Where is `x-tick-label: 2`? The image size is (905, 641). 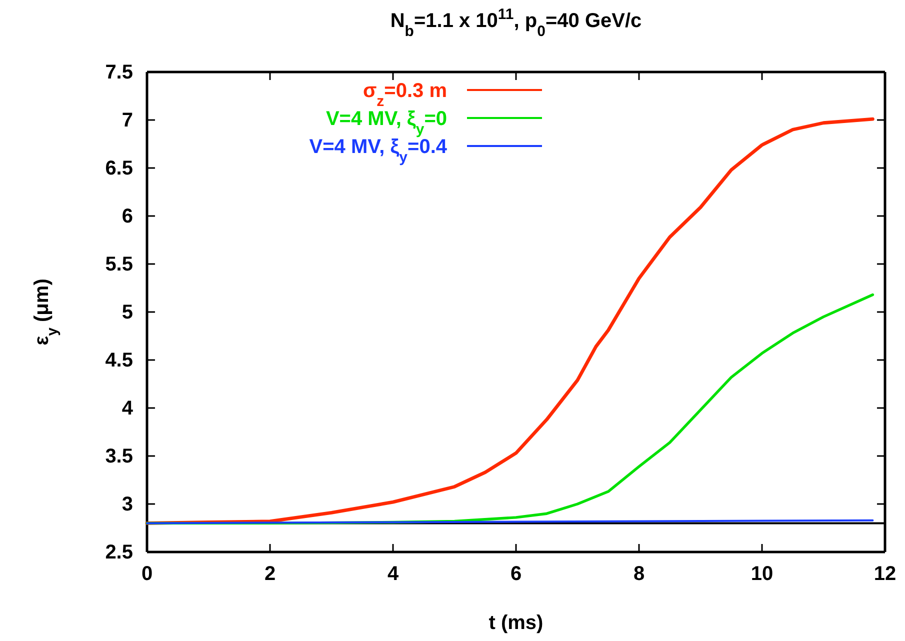
x-tick-label: 2 is located at coordinates (270, 574).